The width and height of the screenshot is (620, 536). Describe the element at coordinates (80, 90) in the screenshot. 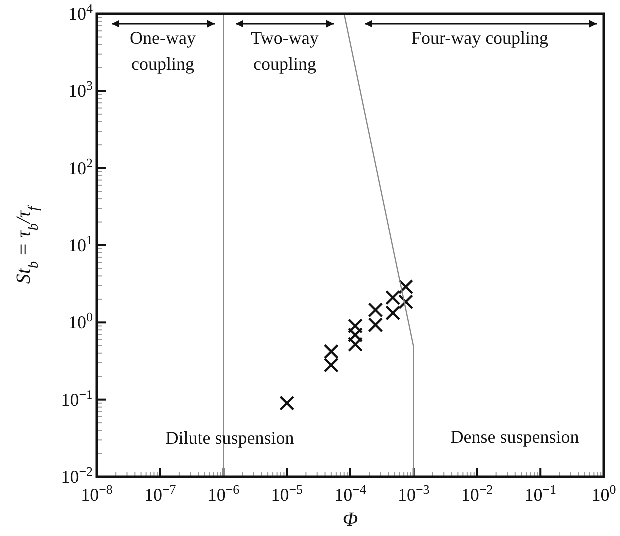

I see `y-tick-label: 10$^{3}$` at that location.